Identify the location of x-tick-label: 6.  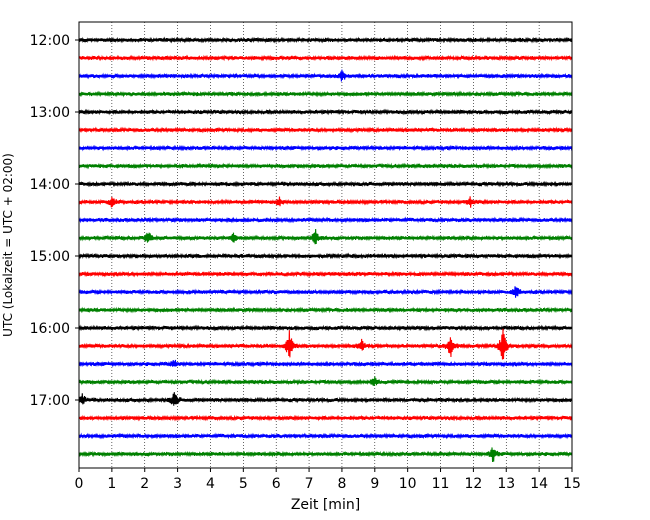
(276, 484).